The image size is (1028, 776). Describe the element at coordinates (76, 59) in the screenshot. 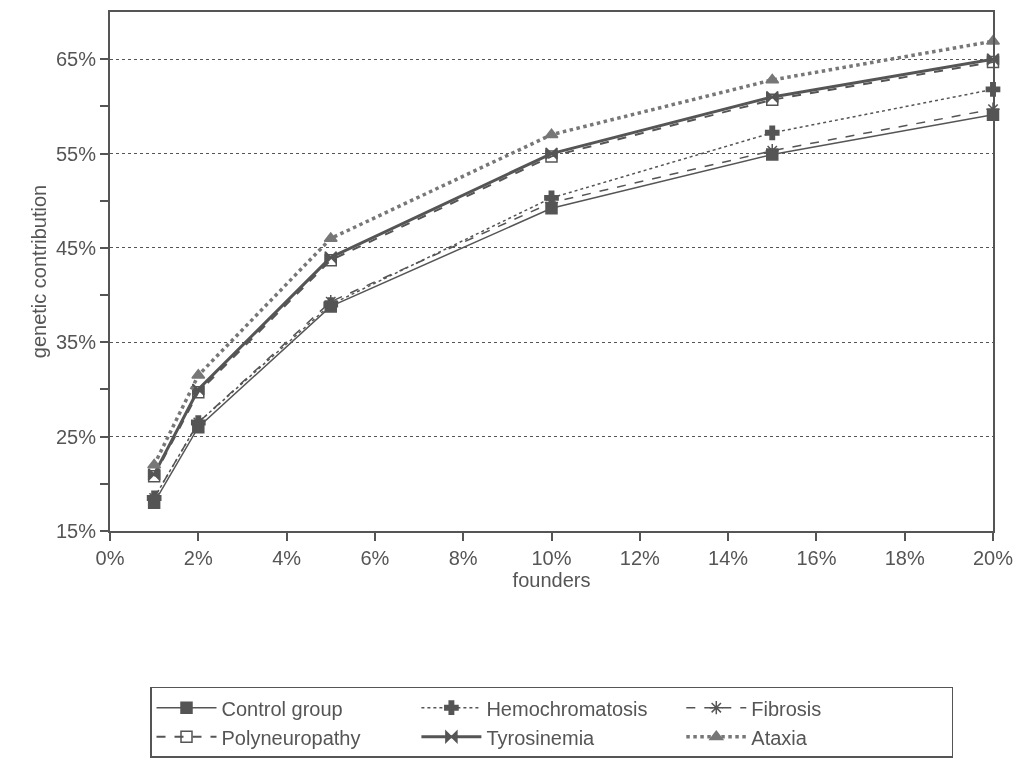

I see `y-tick-label: 65%` at that location.